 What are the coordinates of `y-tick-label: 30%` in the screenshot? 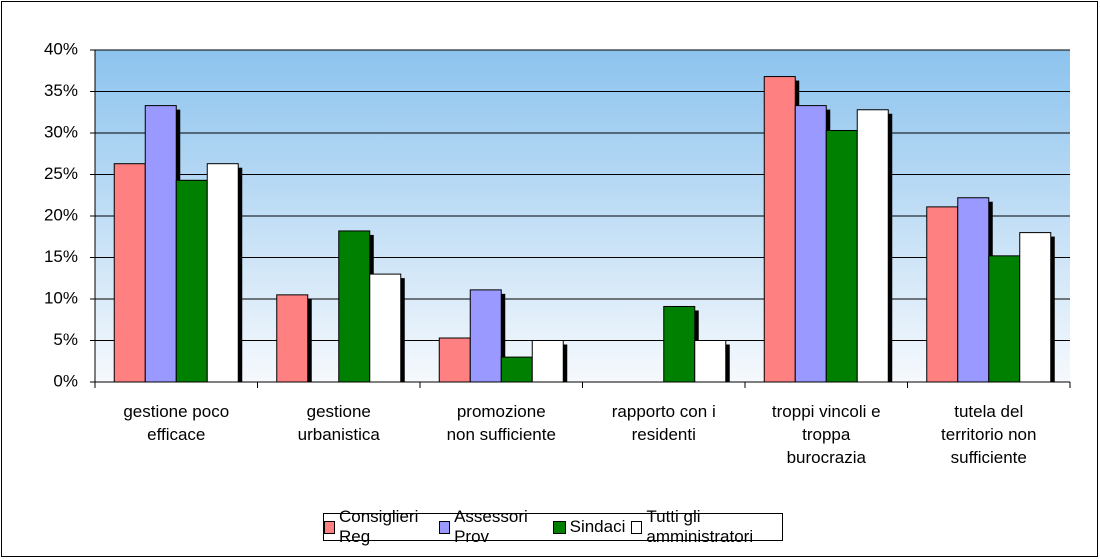 It's located at (61, 131).